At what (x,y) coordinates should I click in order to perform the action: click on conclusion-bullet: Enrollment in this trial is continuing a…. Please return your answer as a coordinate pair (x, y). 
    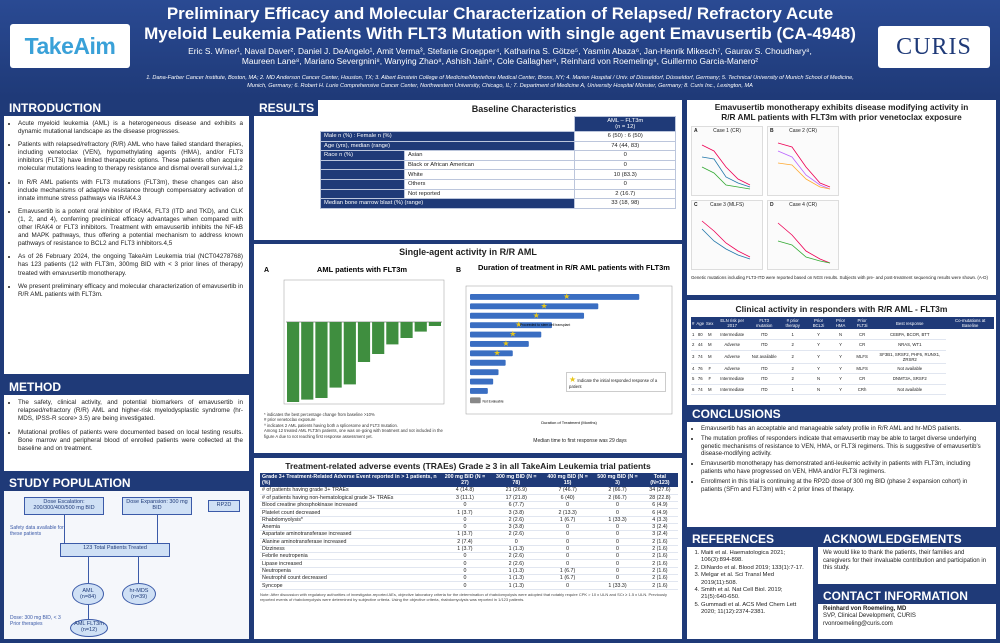
    Looking at the image, I should click on (845, 486).